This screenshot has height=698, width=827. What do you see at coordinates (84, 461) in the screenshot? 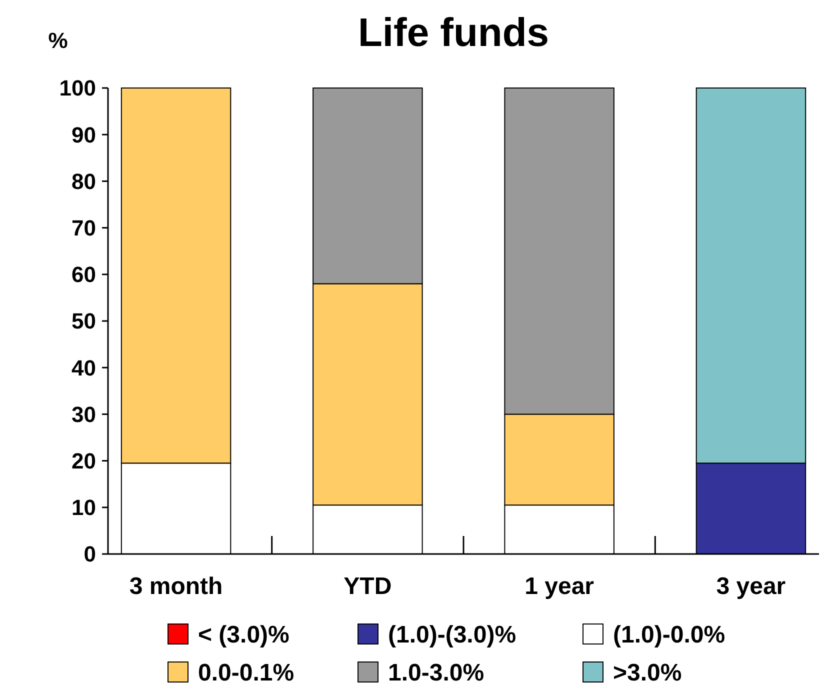
I see `y-tick-label: 20` at bounding box center [84, 461].